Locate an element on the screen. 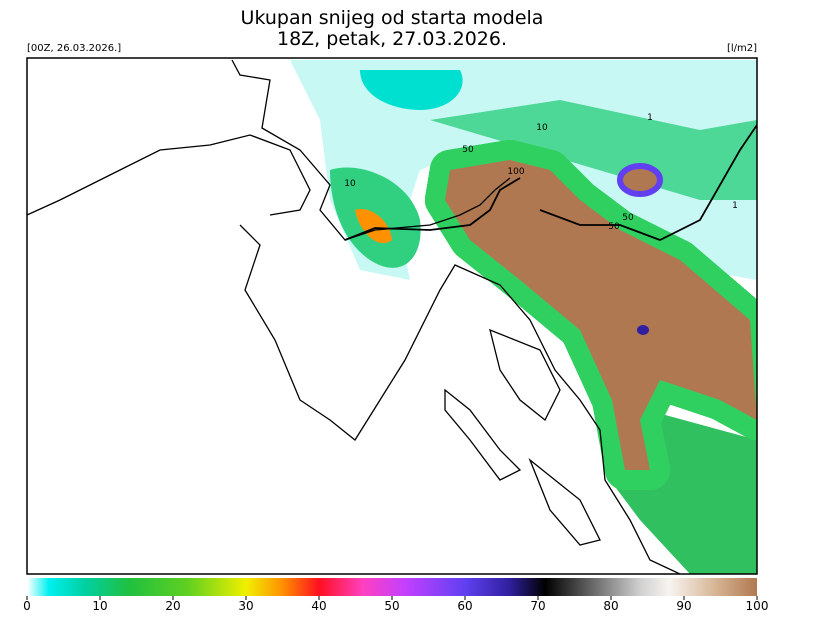 This screenshot has height=619, width=820. subtitle: 18Z, petak, 27.03.2026. is located at coordinates (392, 39).